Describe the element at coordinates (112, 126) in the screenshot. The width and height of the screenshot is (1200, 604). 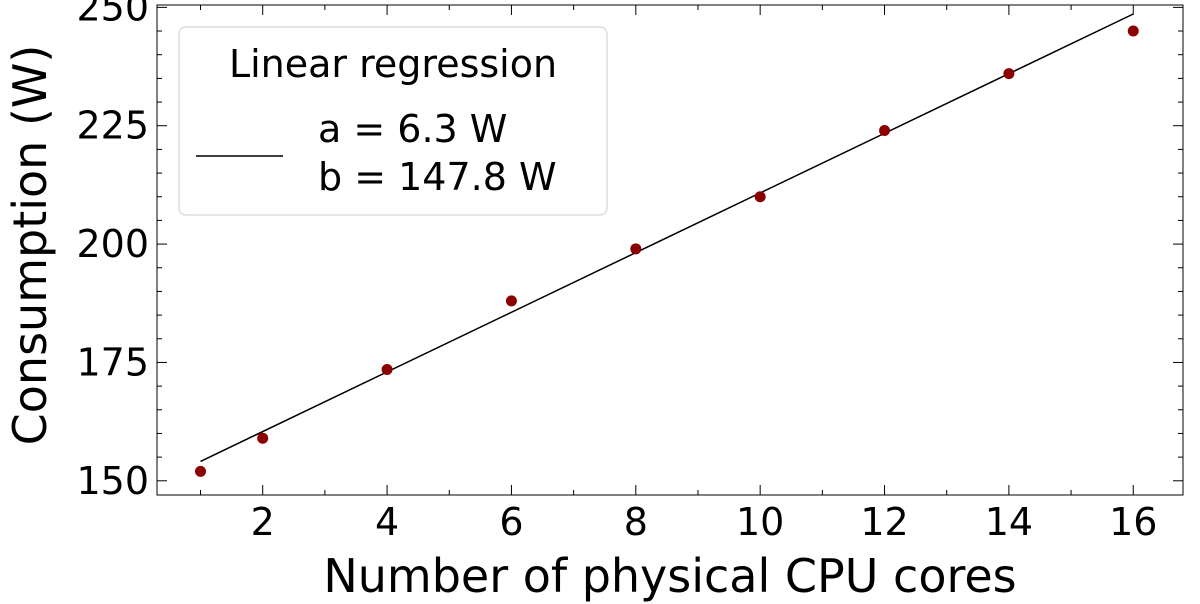
I see `y-tick-label: 225` at that location.